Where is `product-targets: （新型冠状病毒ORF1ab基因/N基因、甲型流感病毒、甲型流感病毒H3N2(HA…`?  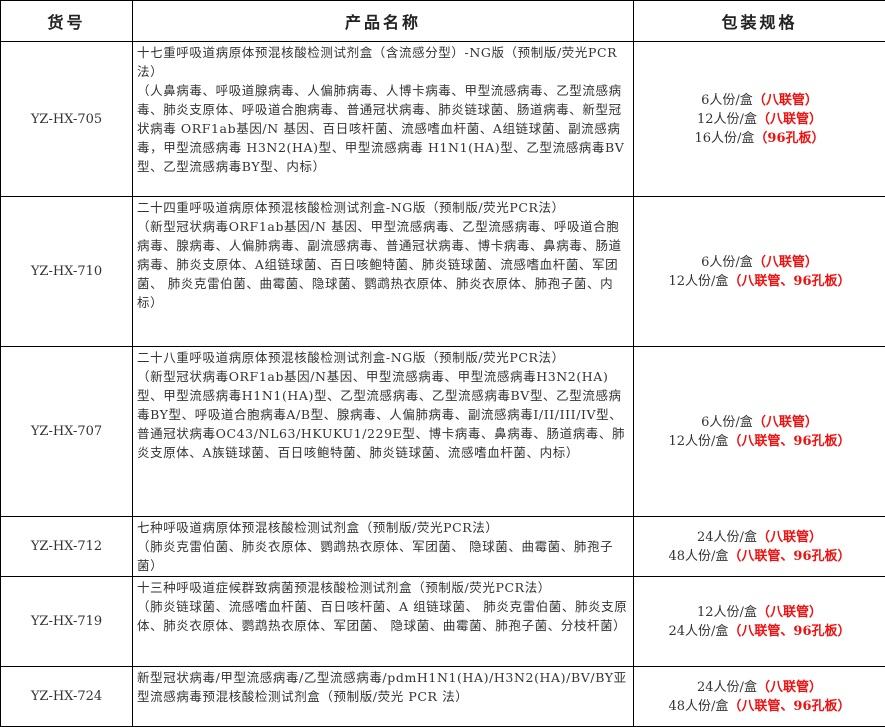
product-targets: （新型冠状病毒ORF1ab基因/N基因、甲型流感病毒、甲型流感病毒H3N2(HA… is located at coordinates (383, 414).